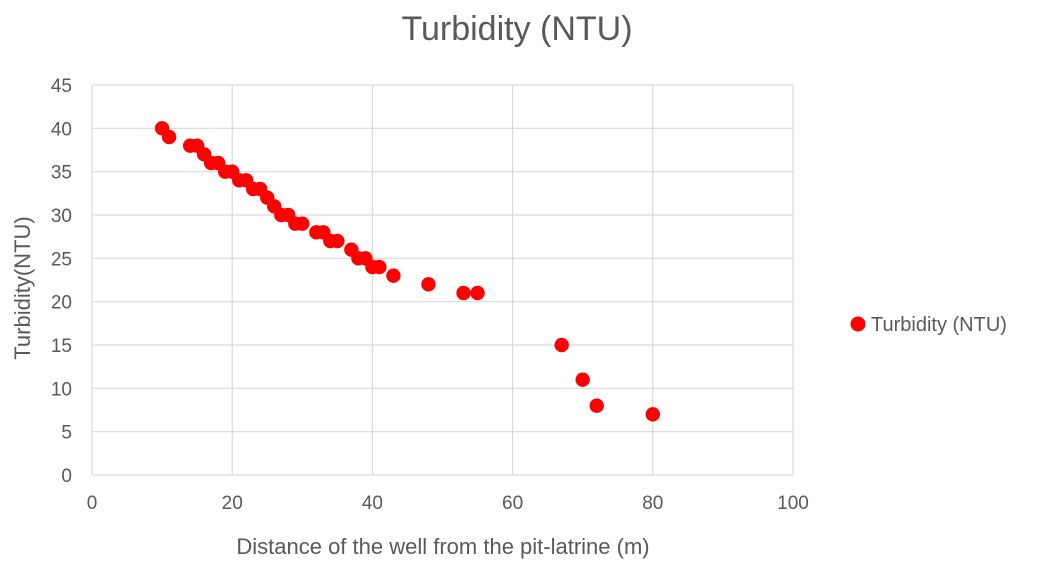 The width and height of the screenshot is (1039, 561). I want to click on x-tick-label: 20, so click(232, 503).